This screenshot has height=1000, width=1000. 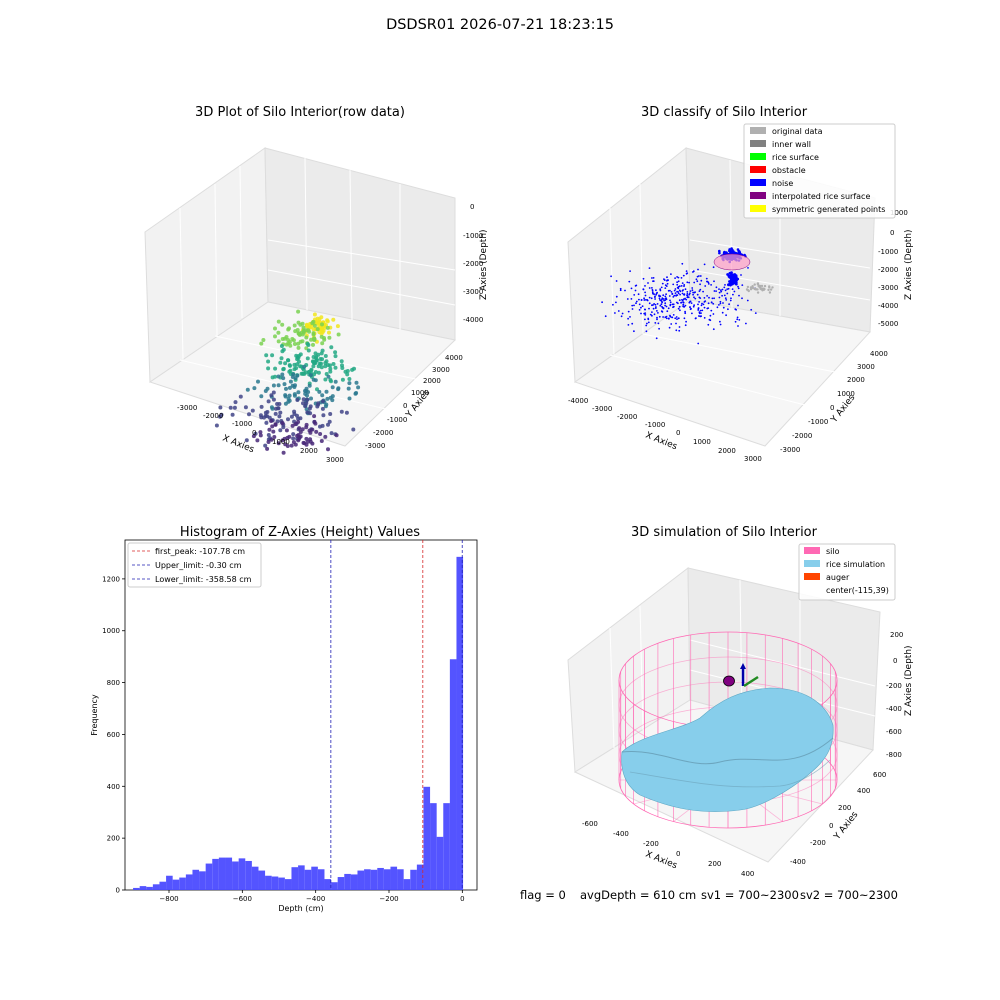 I want to click on p2-zlabel: Z Axies (Depth), so click(x=909, y=264).